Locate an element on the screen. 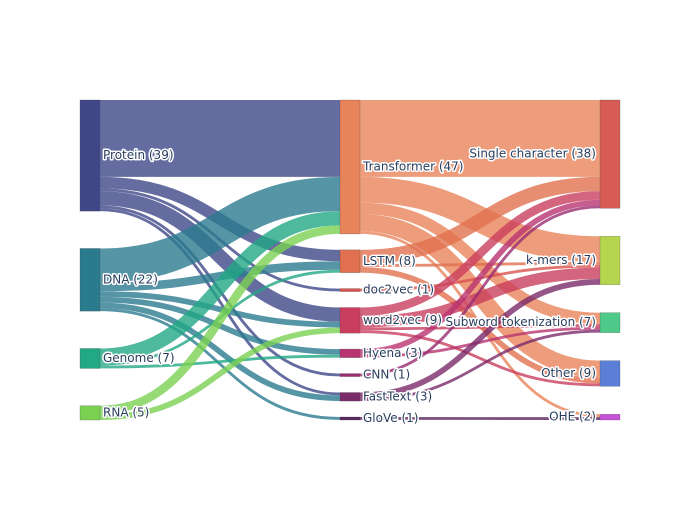  node-word2vec is located at coordinates (350, 321).